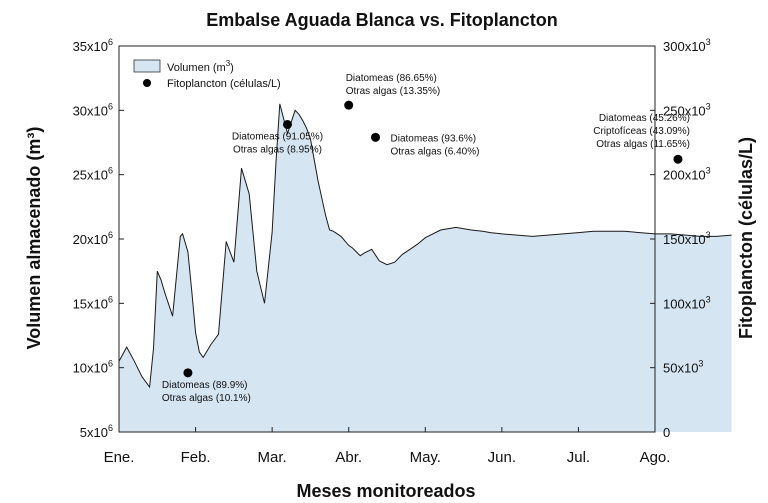 This screenshot has height=503, width=768. I want to click on legend: Volumen (m3) Fitoplancton (células/L), so click(207, 74).